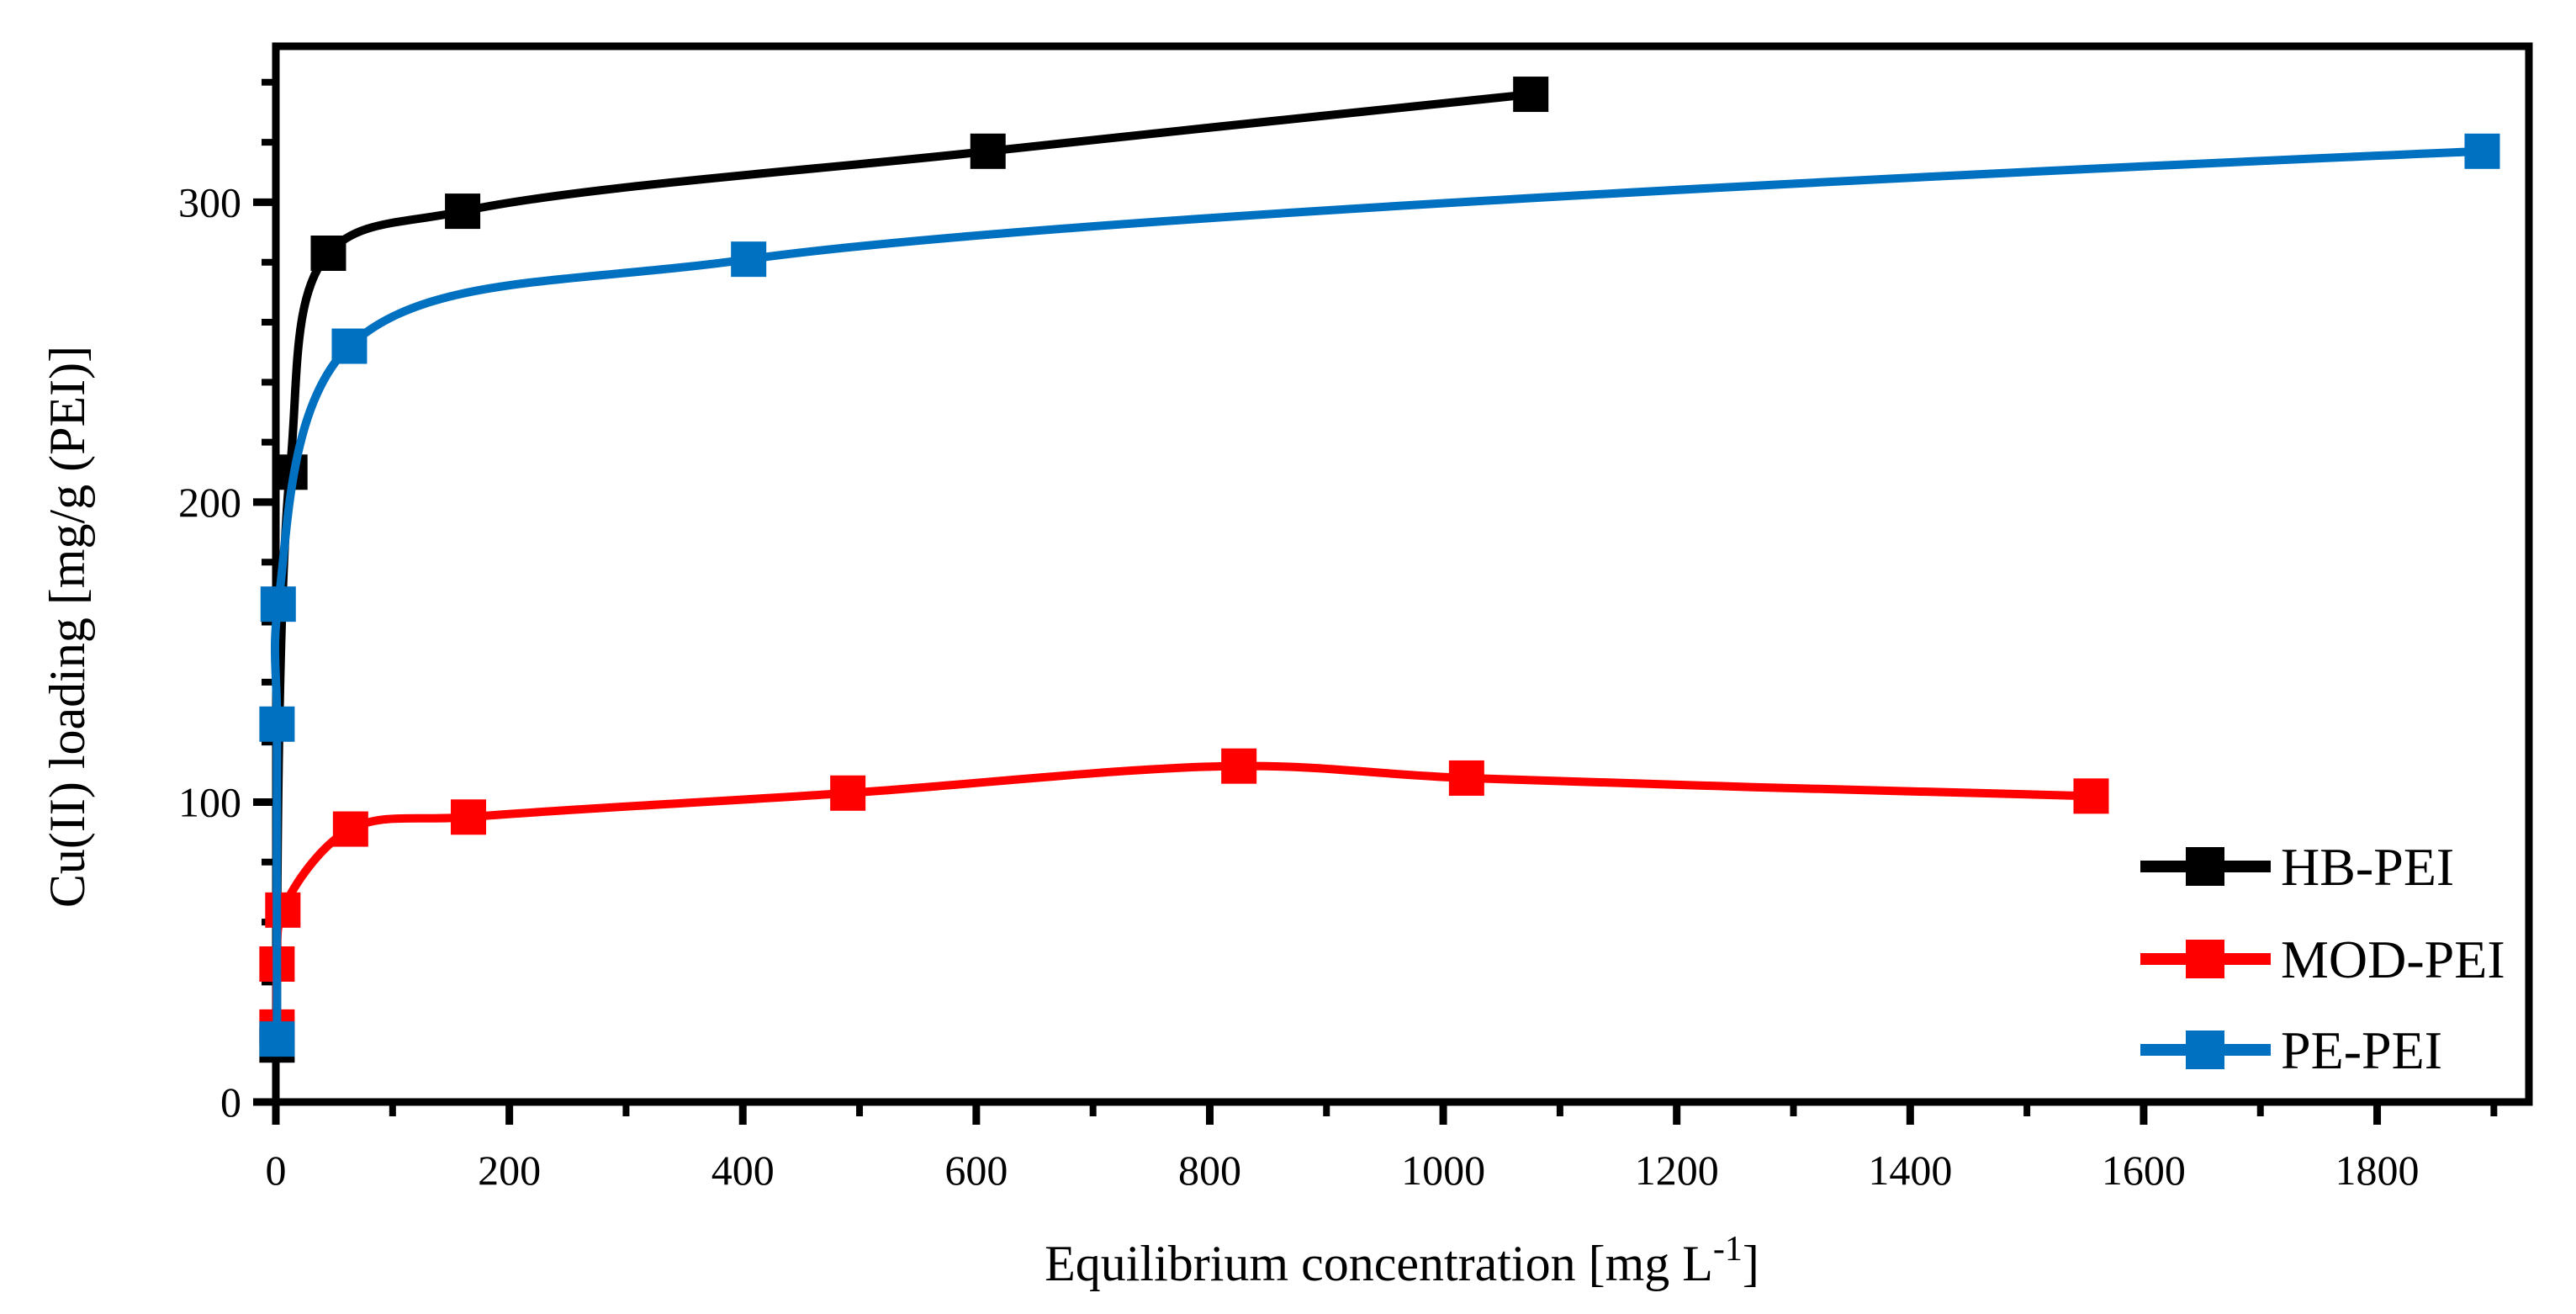 The height and width of the screenshot is (1314, 2576). Describe the element at coordinates (743, 1170) in the screenshot. I see `x-tick-label: 400` at that location.